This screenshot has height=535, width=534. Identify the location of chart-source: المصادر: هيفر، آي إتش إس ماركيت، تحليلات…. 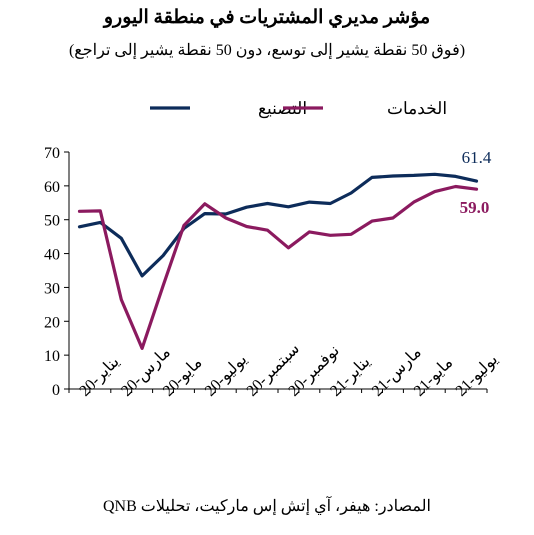
(267, 506).